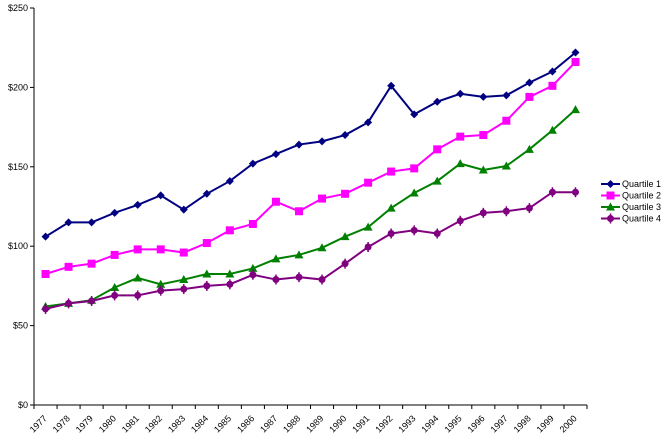 This screenshot has height=447, width=670. What do you see at coordinates (475, 423) in the screenshot?
I see `x-tick-label: 1996` at bounding box center [475, 423].